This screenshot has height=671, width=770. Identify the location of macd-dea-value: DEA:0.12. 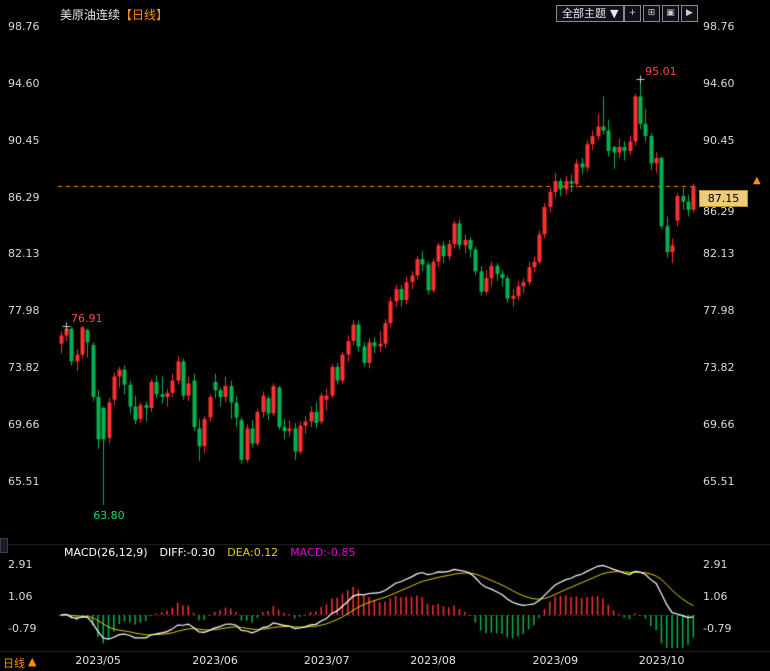
(253, 552).